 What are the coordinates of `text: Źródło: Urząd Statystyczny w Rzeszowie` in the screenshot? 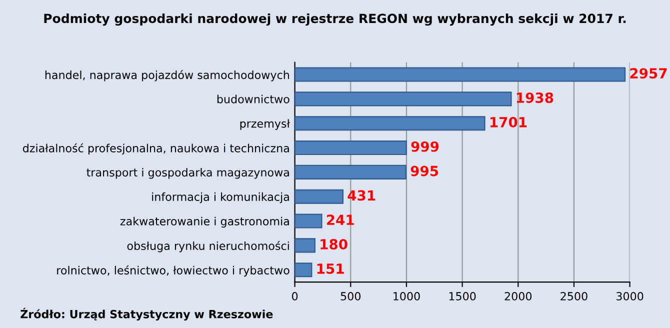 It's located at (146, 314).